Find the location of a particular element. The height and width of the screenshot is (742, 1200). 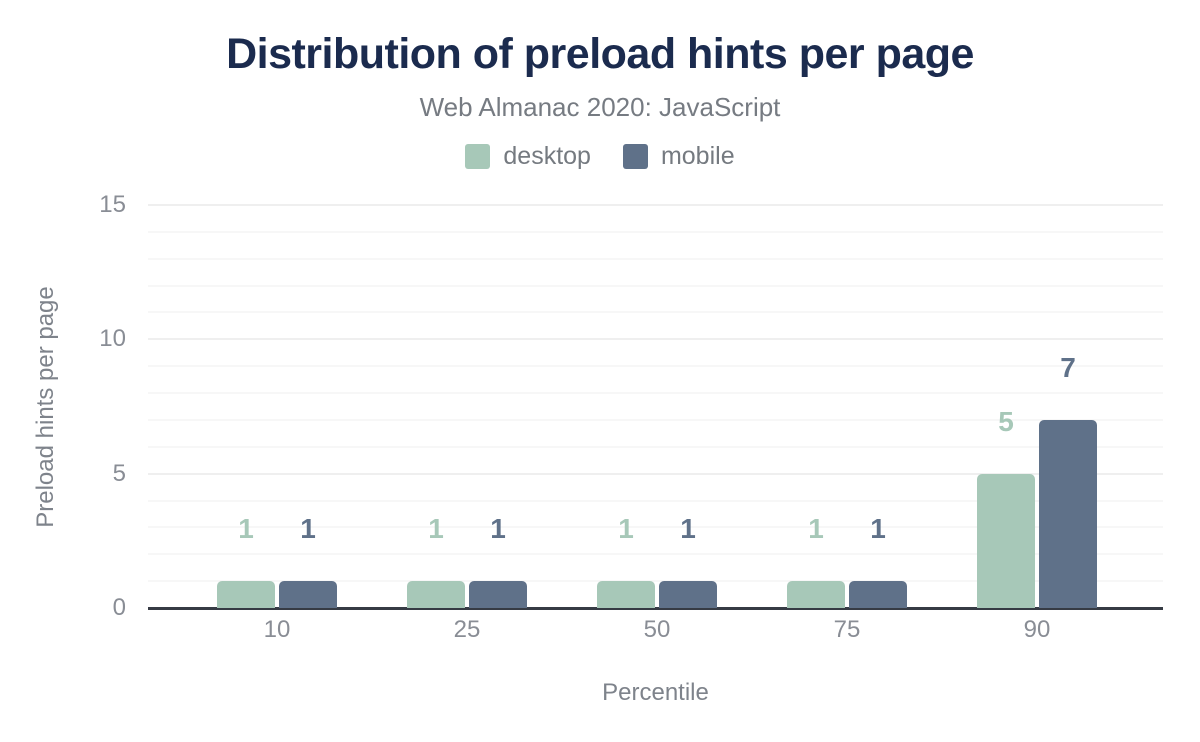

legend-item-mobile: mobile is located at coordinates (678, 156).